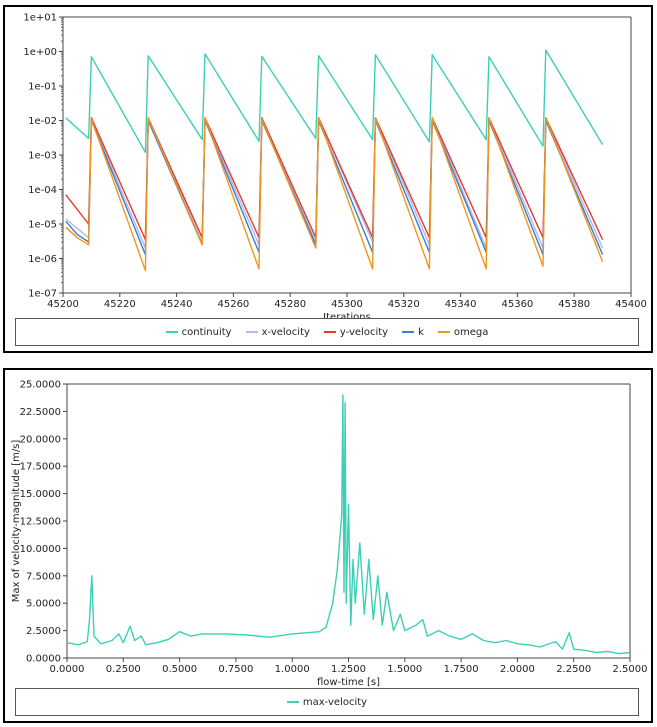  I want to click on x-tick-label: 1.7500, so click(461, 669).